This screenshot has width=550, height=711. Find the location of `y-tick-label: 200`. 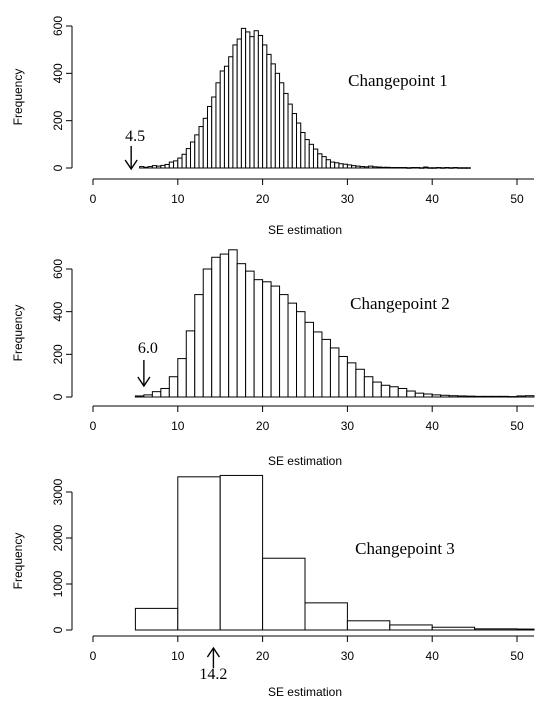

y-tick-label: 200 is located at coordinates (58, 354).